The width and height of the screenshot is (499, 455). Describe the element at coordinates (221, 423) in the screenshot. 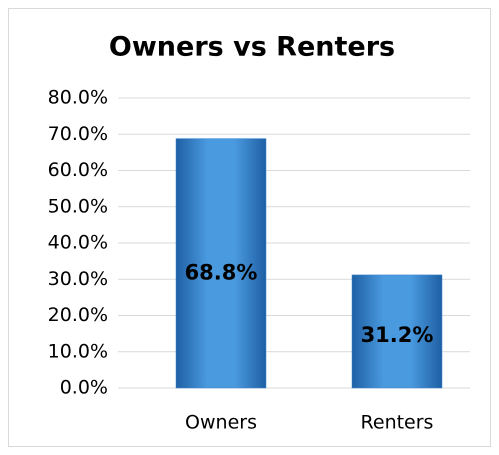

I see `x-tick-label: Owners` at that location.